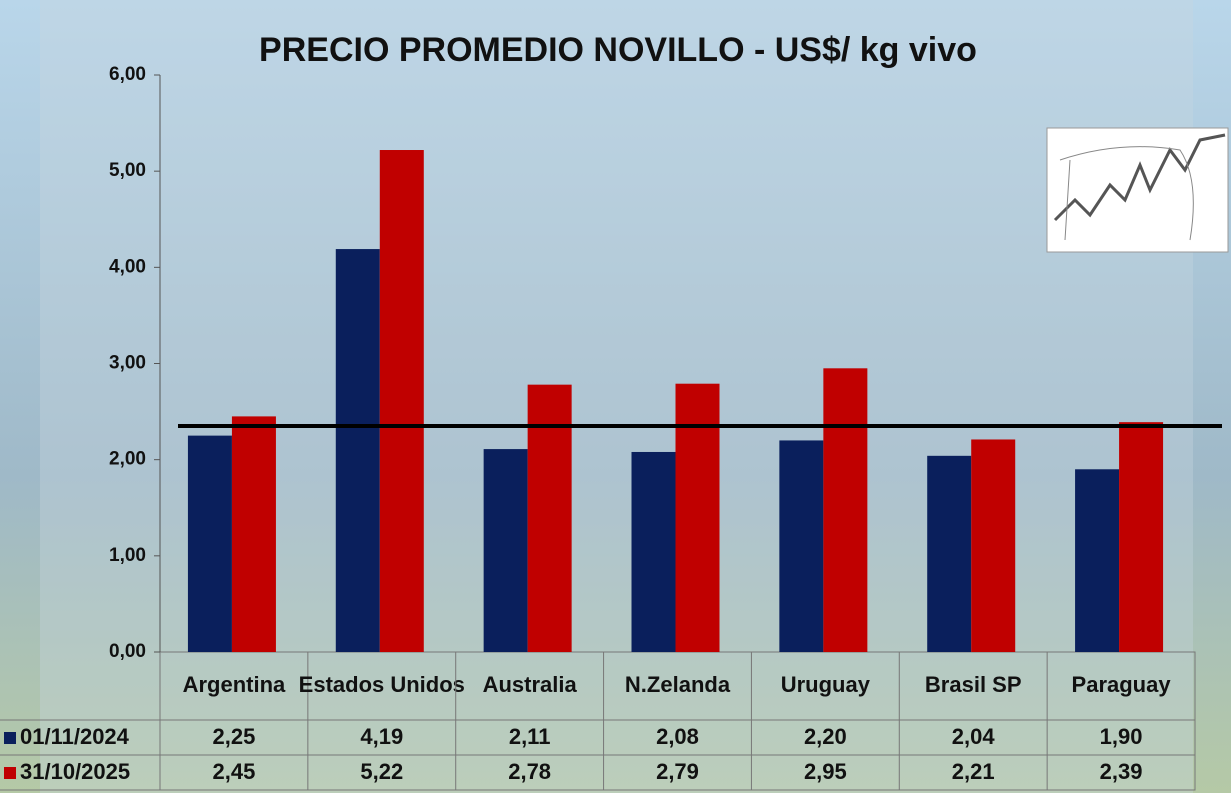 The image size is (1231, 793). I want to click on y-tick-label: 0,00, so click(127, 651).